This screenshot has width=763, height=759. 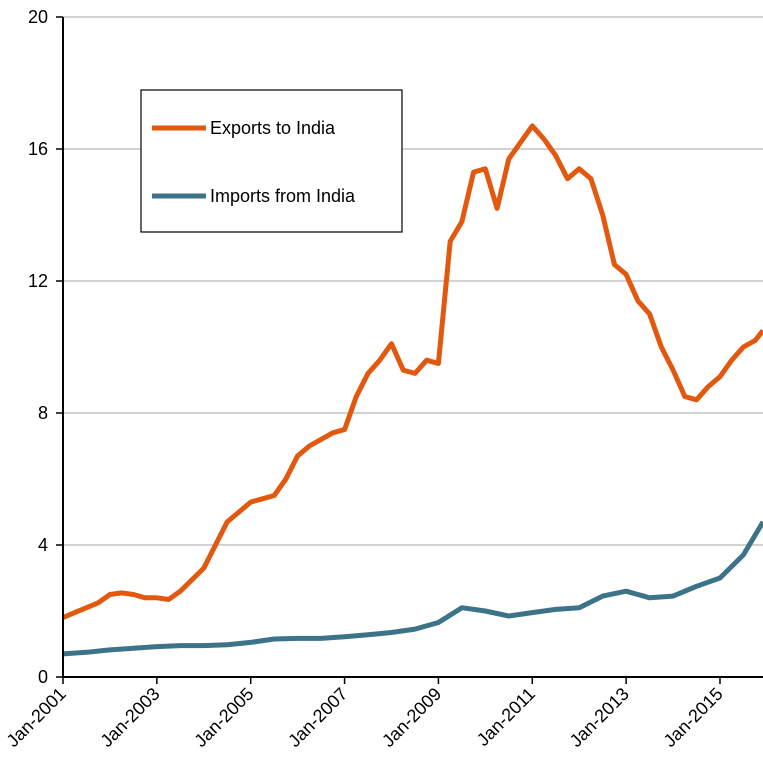 What do you see at coordinates (223, 717) in the screenshot?
I see `x-tick-label: Jan-2005` at bounding box center [223, 717].